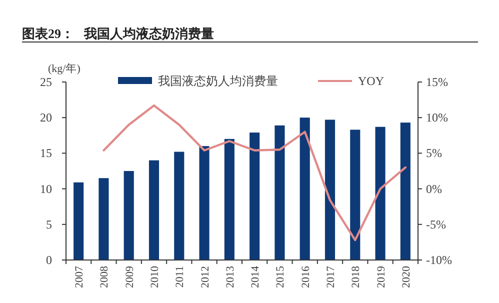 Image resolution: width=499 pixels, height=303 pixels. I want to click on x-tick-label: 2017, so click(331, 277).